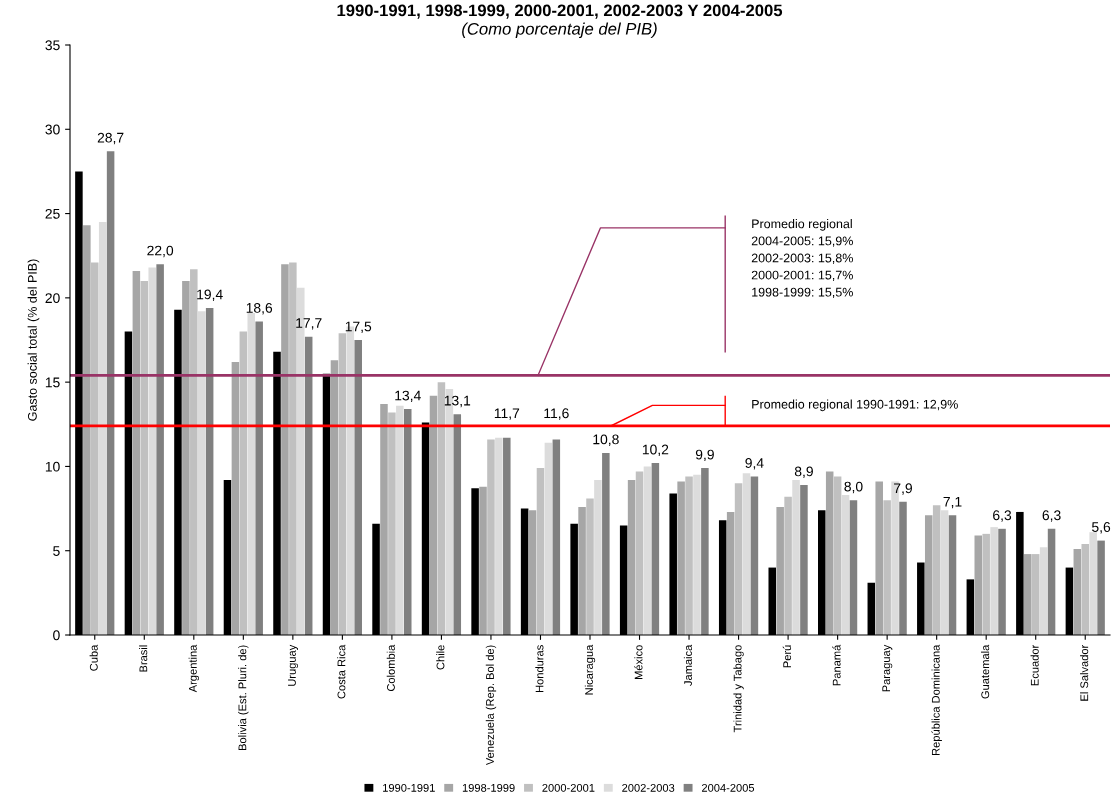  Describe the element at coordinates (259, 308) in the screenshot. I see `data-label: 18,6` at that location.